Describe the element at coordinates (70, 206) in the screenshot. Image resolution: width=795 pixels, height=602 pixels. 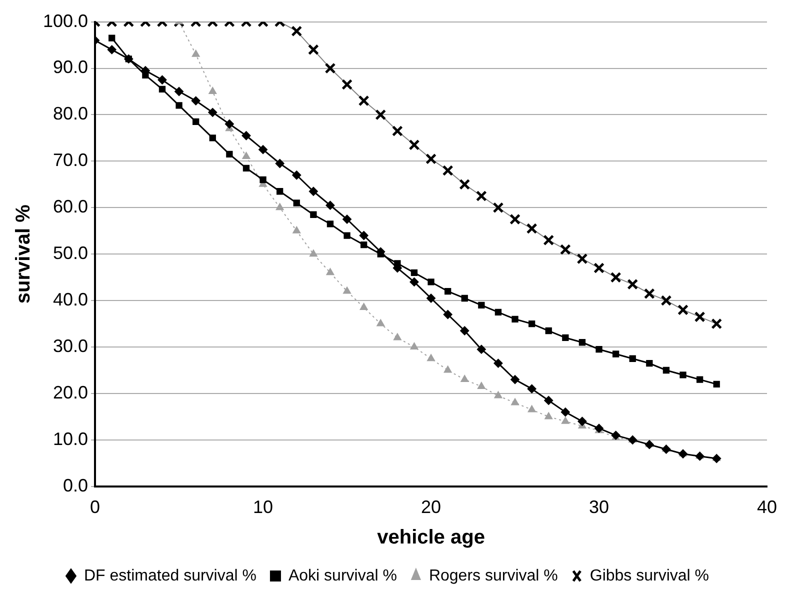
I see `y-tick-label: 60.0` at that location.